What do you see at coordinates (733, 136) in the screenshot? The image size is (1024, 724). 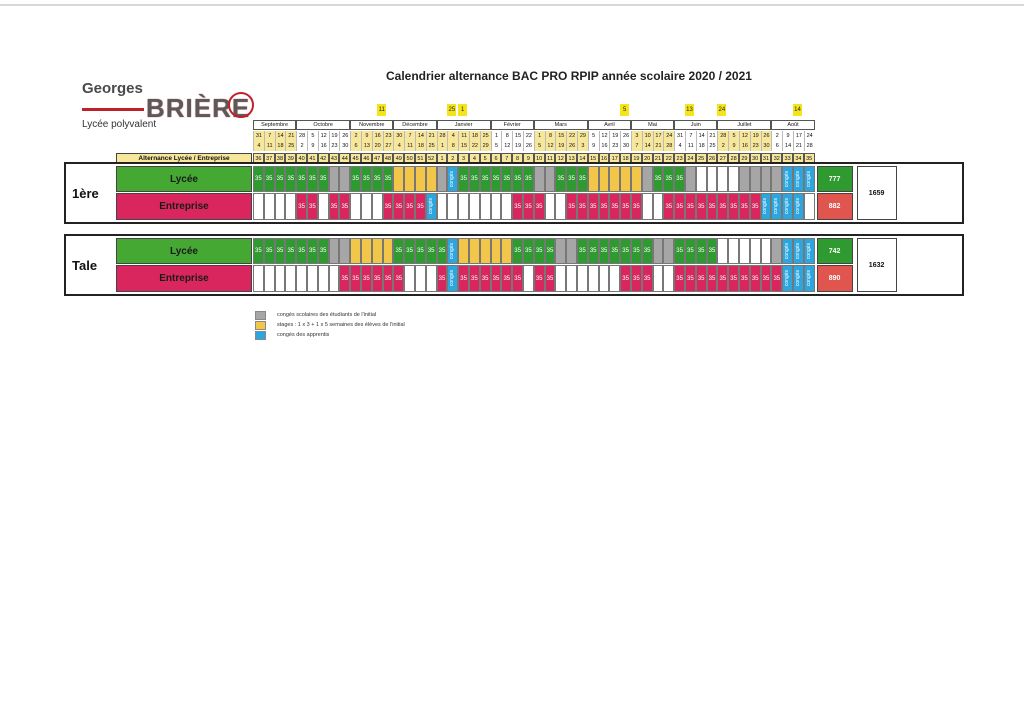 I see `date-cell: 5` at bounding box center [733, 136].